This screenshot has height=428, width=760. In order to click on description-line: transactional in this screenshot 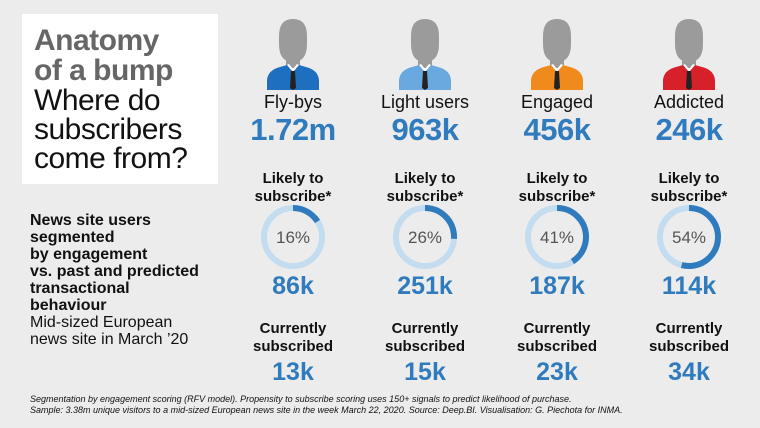, I will do `click(80, 288)`.